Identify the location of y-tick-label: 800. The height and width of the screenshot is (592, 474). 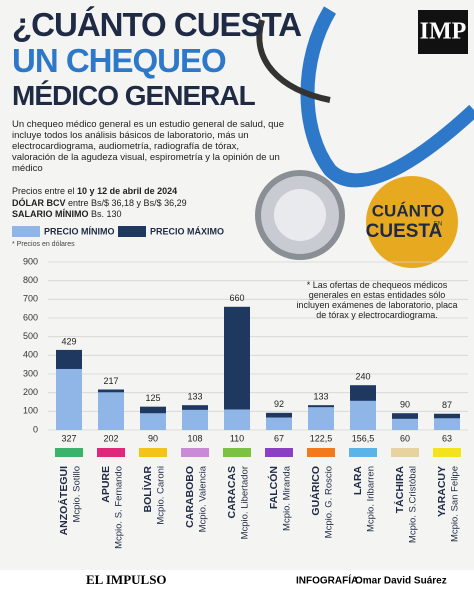
(30, 280).